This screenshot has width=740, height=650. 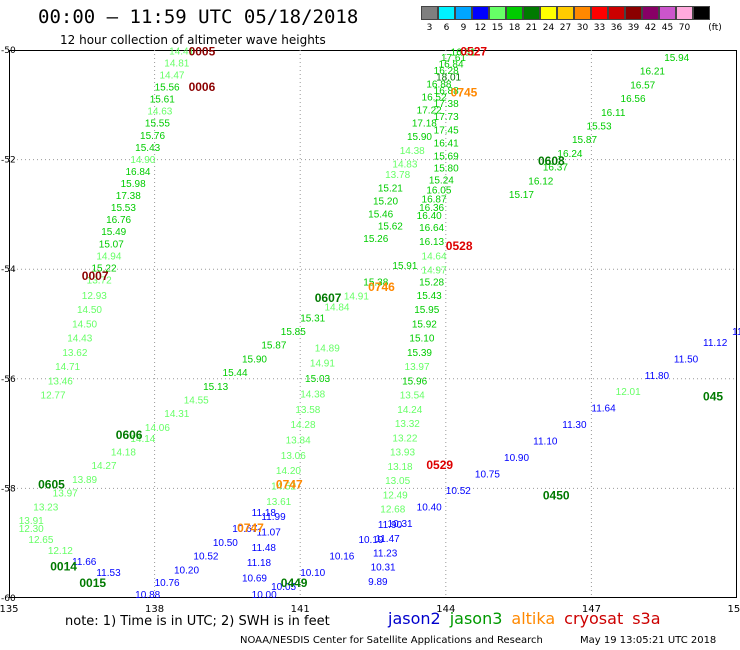 What do you see at coordinates (487, 474) in the screenshot?
I see `swh-reading: 10.75` at bounding box center [487, 474].